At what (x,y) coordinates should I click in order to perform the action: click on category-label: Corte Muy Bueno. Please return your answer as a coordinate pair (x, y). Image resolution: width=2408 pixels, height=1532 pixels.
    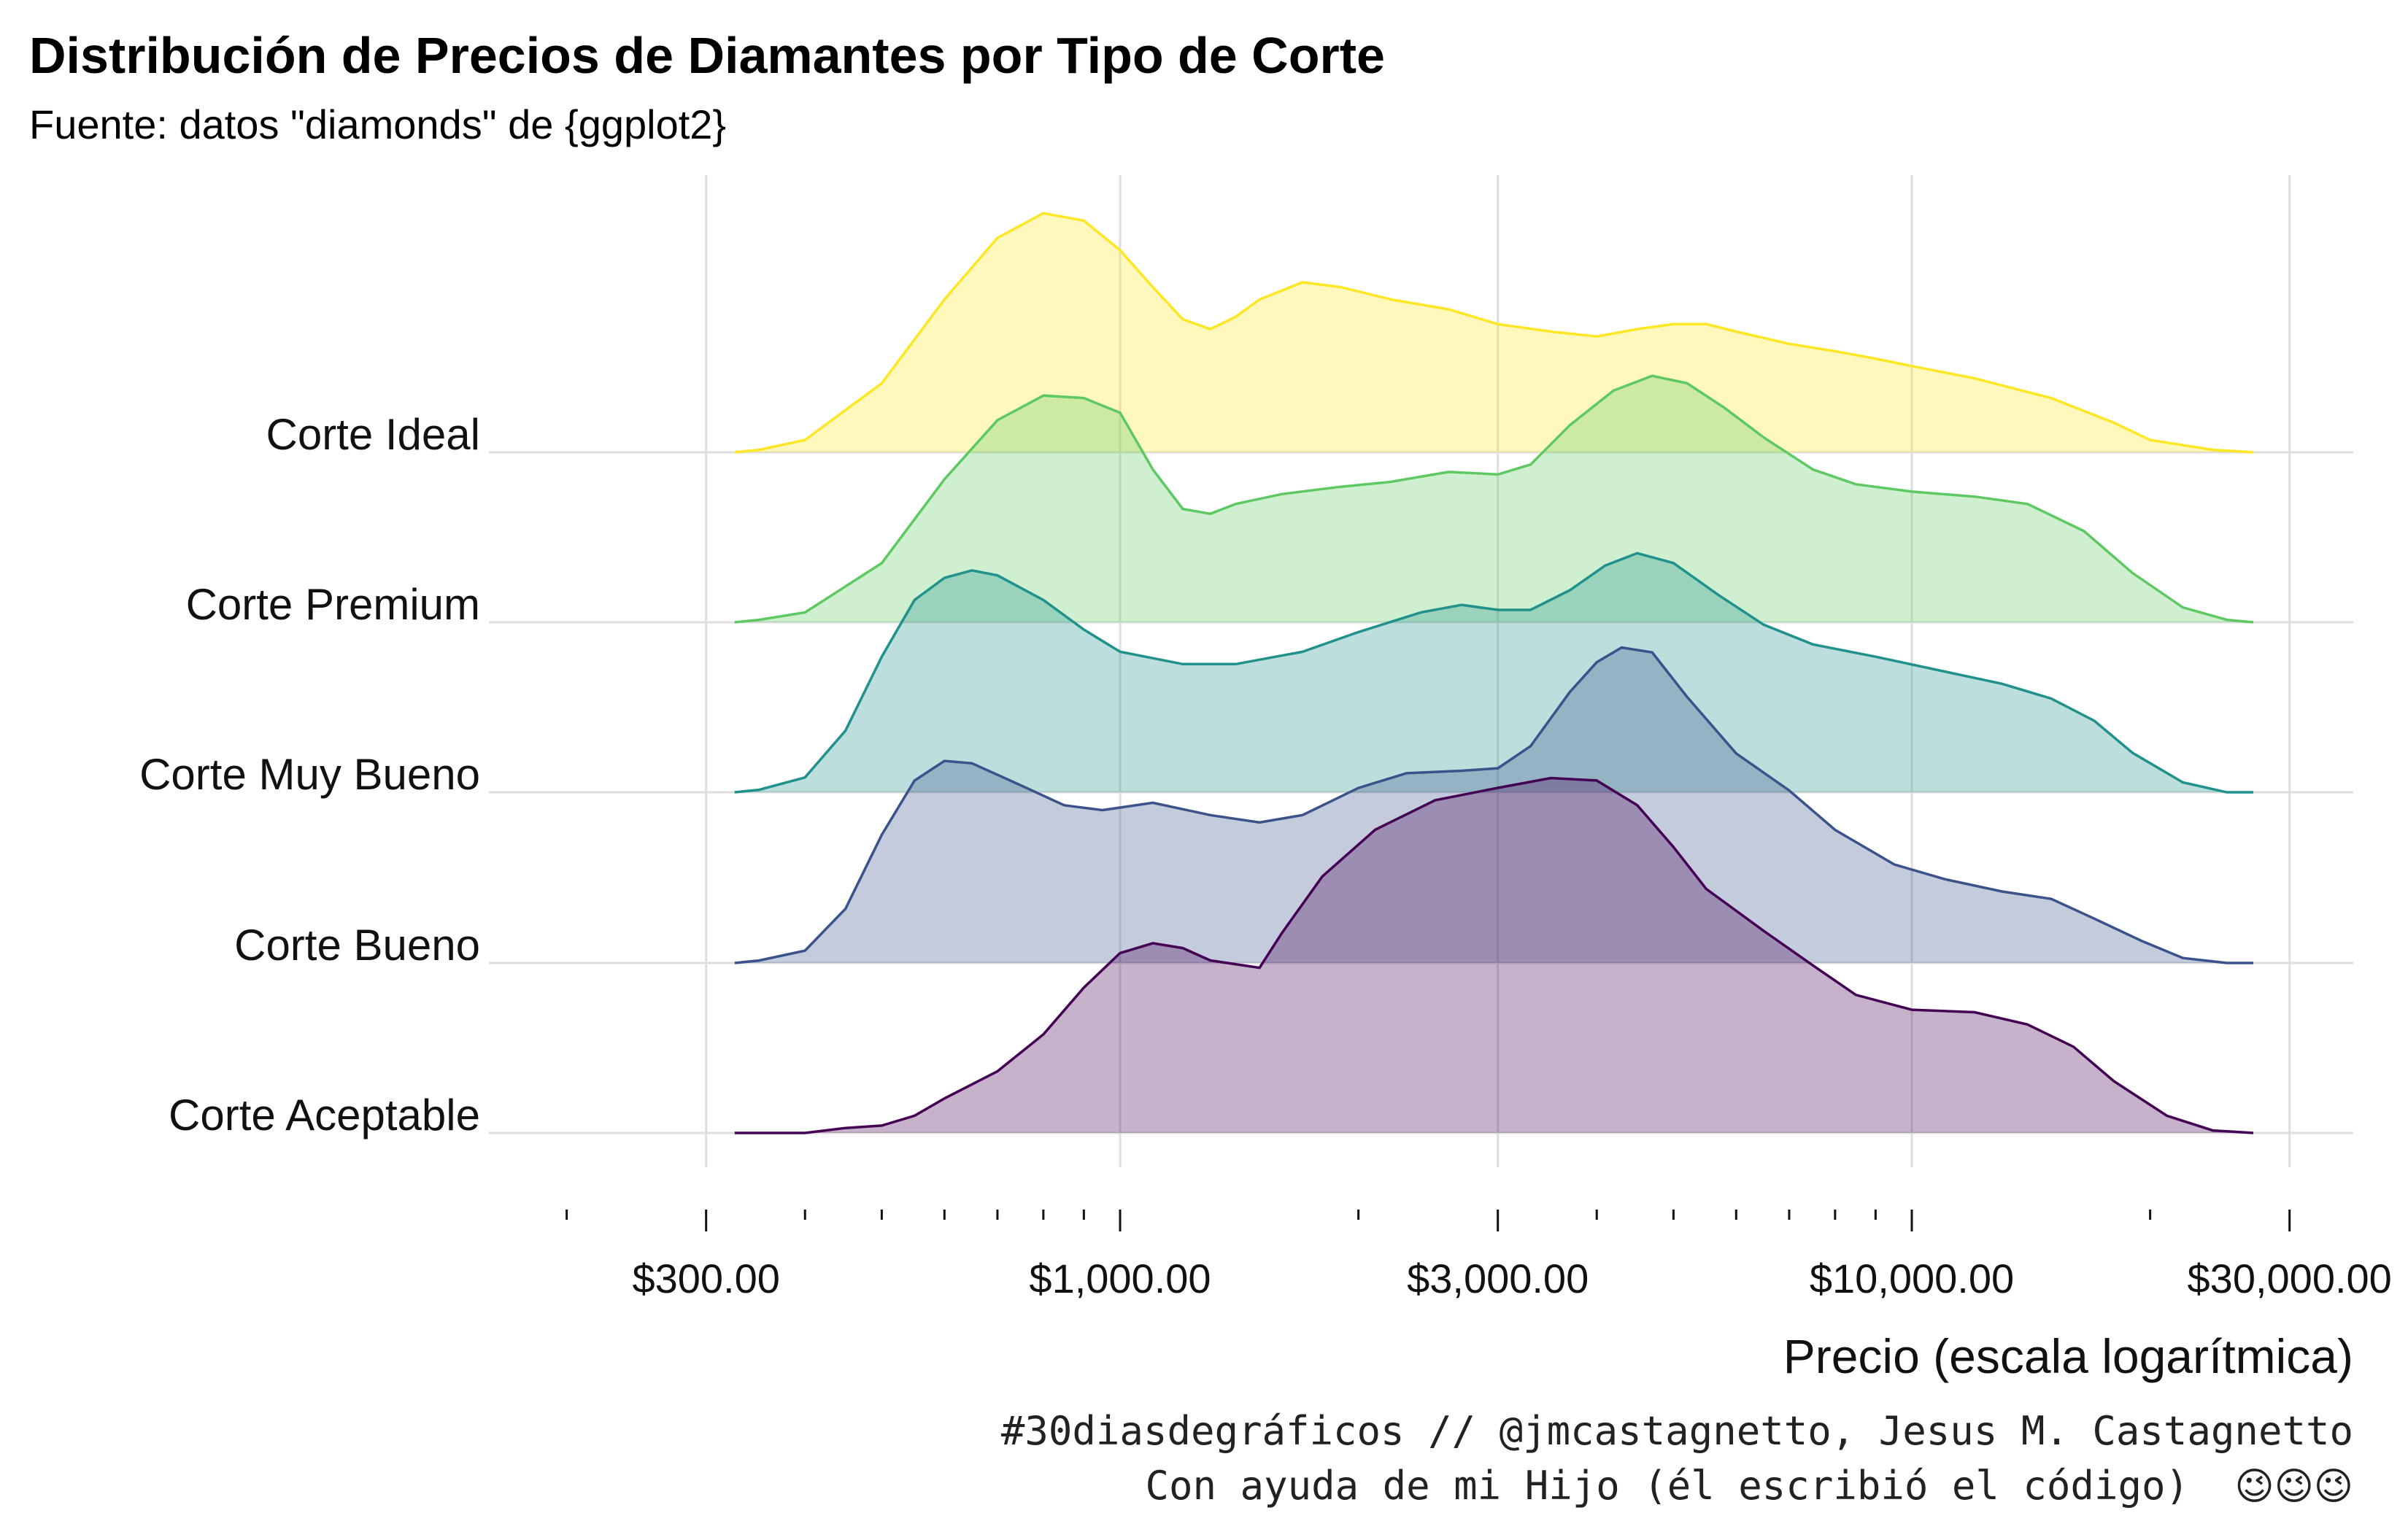
    Looking at the image, I should click on (309, 775).